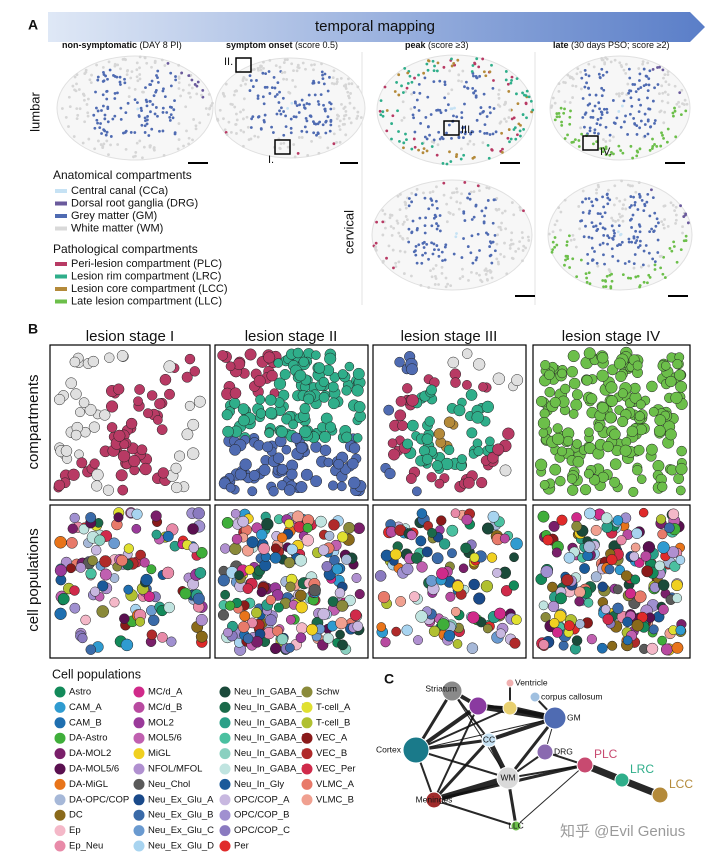 This screenshot has width=720, height=864. I want to click on legend-label: Neu_Ex_Glu_B, so click(180, 815).